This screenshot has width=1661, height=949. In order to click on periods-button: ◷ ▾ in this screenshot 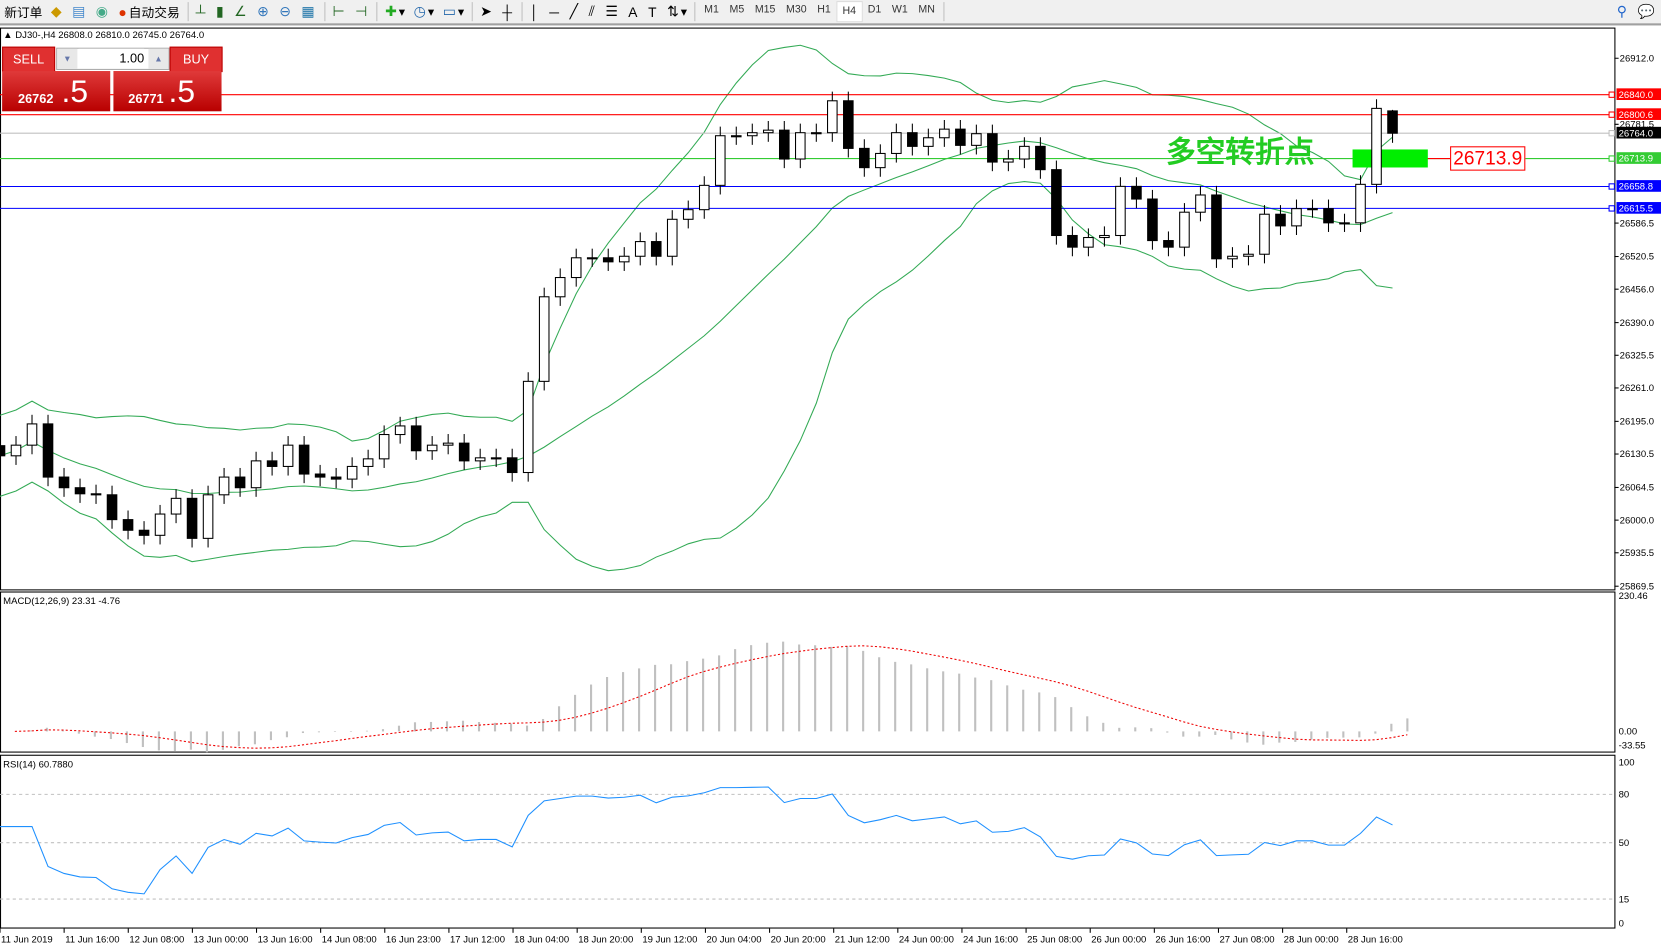, I will do `click(424, 11)`.